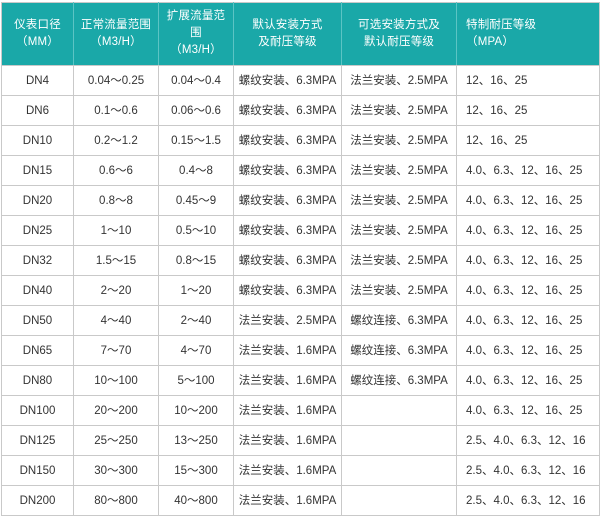 This screenshot has width=600, height=516. I want to click on cell-normal-flow: 0.6～6, so click(116, 170).